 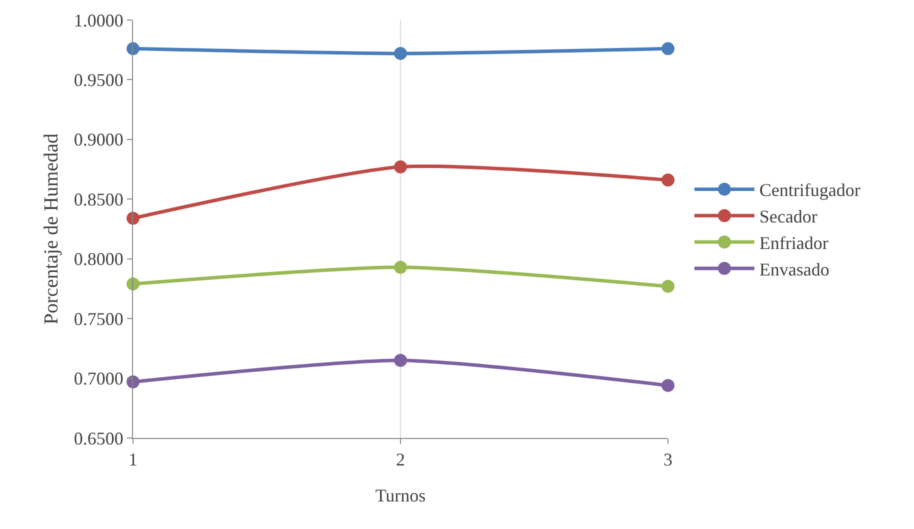 What do you see at coordinates (668, 460) in the screenshot?
I see `x-tick-label: 3` at bounding box center [668, 460].